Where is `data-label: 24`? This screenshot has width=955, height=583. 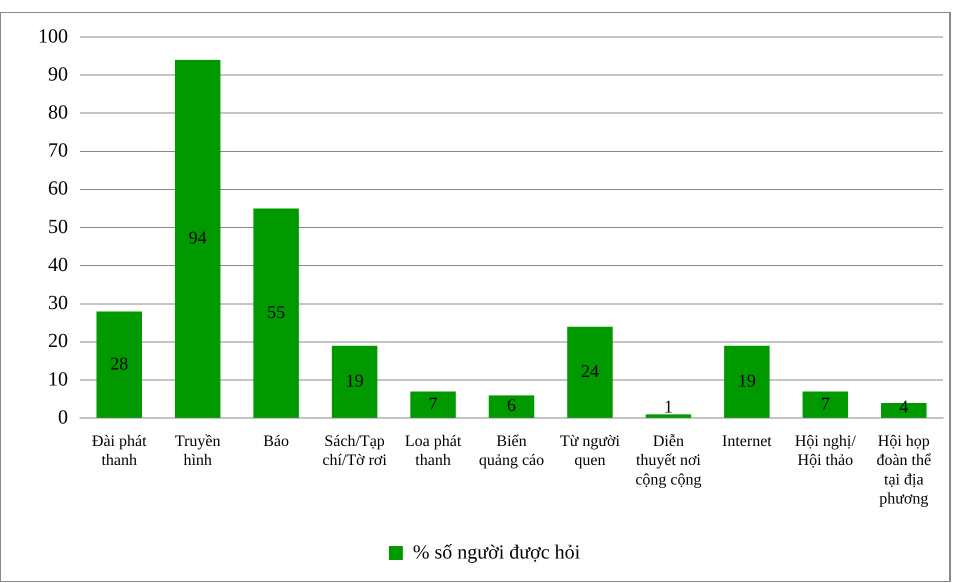 data-label: 24 is located at coordinates (589, 370).